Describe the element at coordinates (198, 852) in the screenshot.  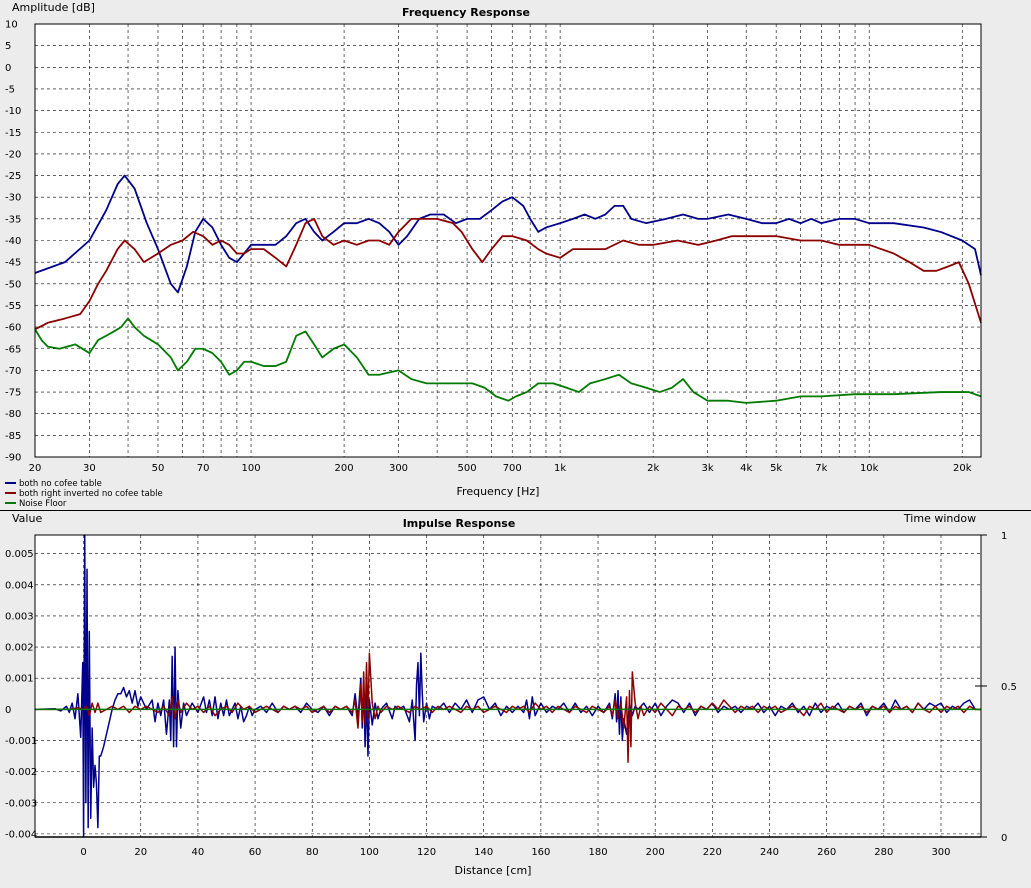
I see `ir-x-tick-label: 40` at that location.